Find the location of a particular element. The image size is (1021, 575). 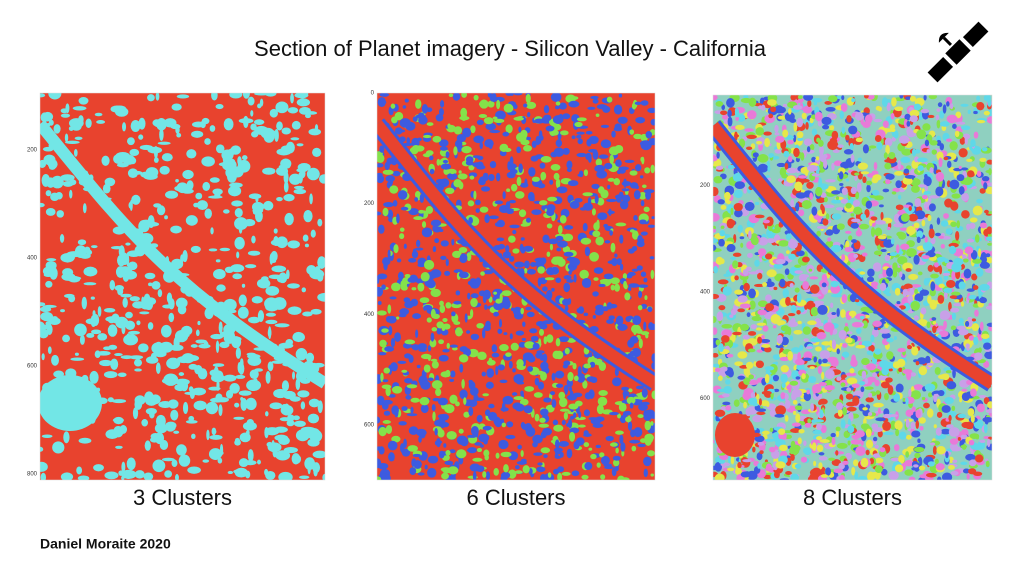

axis-tick-label: 200 is located at coordinates (369, 204).